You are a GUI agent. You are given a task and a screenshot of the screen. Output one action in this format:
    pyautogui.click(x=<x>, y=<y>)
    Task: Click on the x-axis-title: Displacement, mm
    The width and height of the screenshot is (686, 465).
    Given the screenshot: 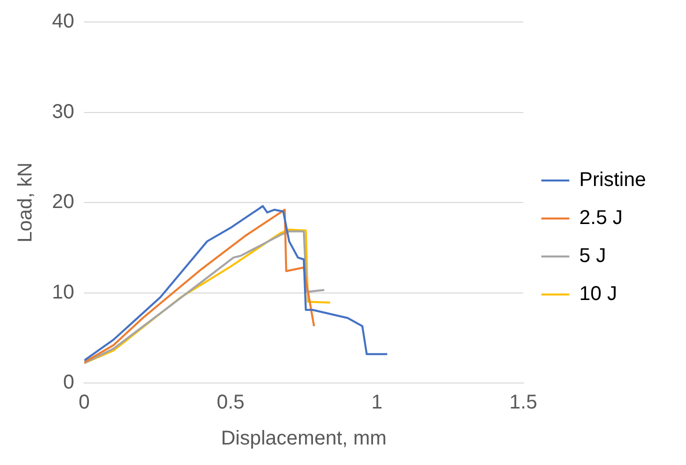 What is the action you would take?
    pyautogui.click(x=303, y=439)
    